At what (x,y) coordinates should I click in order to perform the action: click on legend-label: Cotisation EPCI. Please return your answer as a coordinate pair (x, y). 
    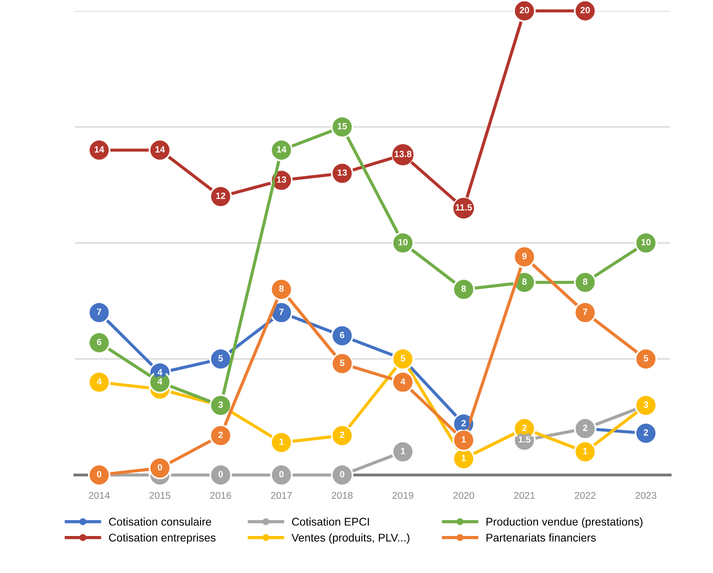
    Looking at the image, I should click on (330, 522).